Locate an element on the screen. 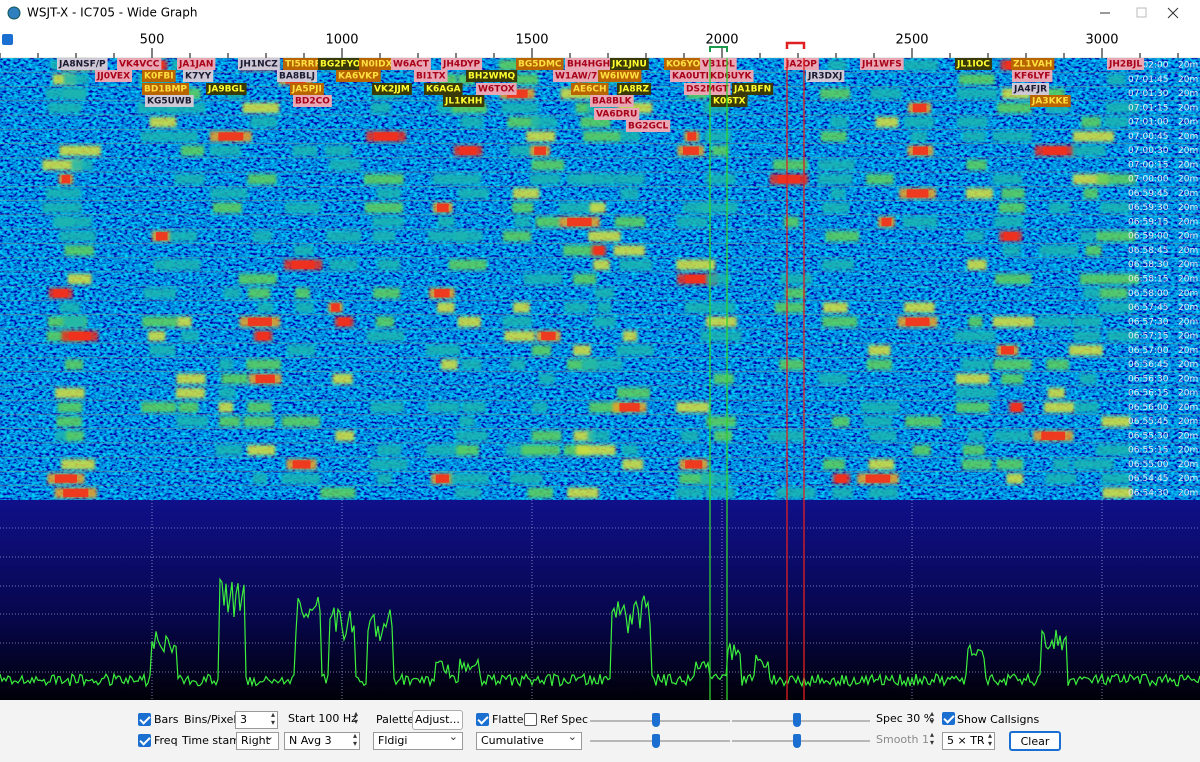 The image size is (1200, 762). bars-checkbox is located at coordinates (144, 719).